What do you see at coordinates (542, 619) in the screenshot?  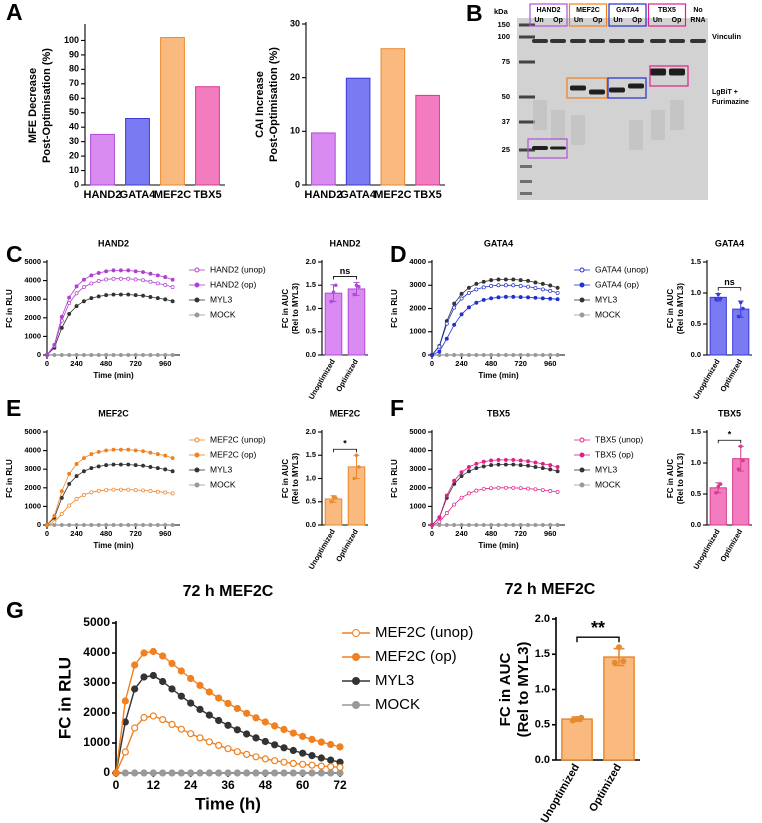 I see `y-tick-label: 2.0` at bounding box center [542, 619].